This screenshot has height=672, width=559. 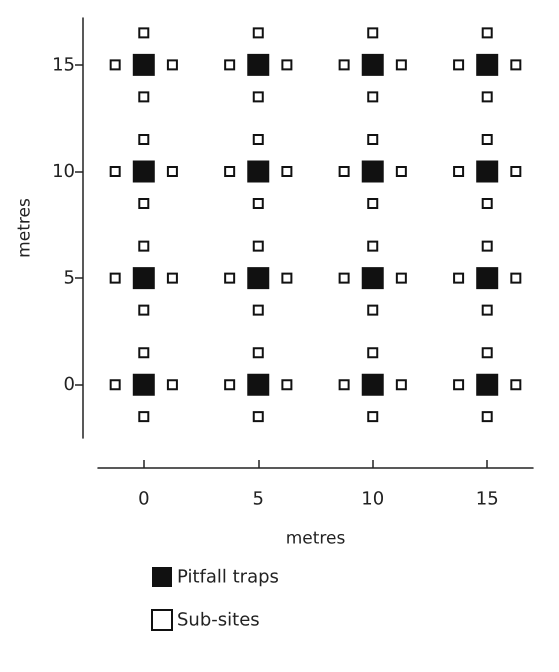 What do you see at coordinates (63, 65) in the screenshot?
I see `y-tick-label: 15` at bounding box center [63, 65].